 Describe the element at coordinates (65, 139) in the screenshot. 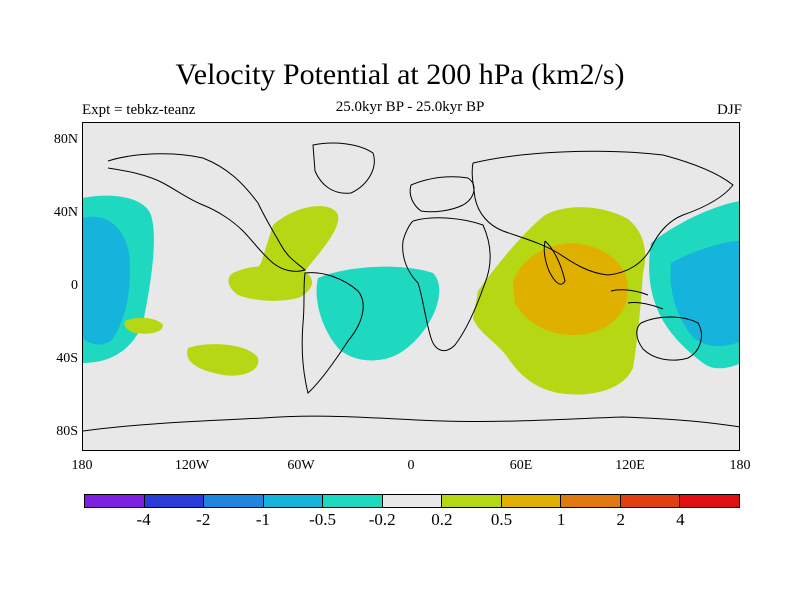

I see `lat-label-80n: 80N` at that location.